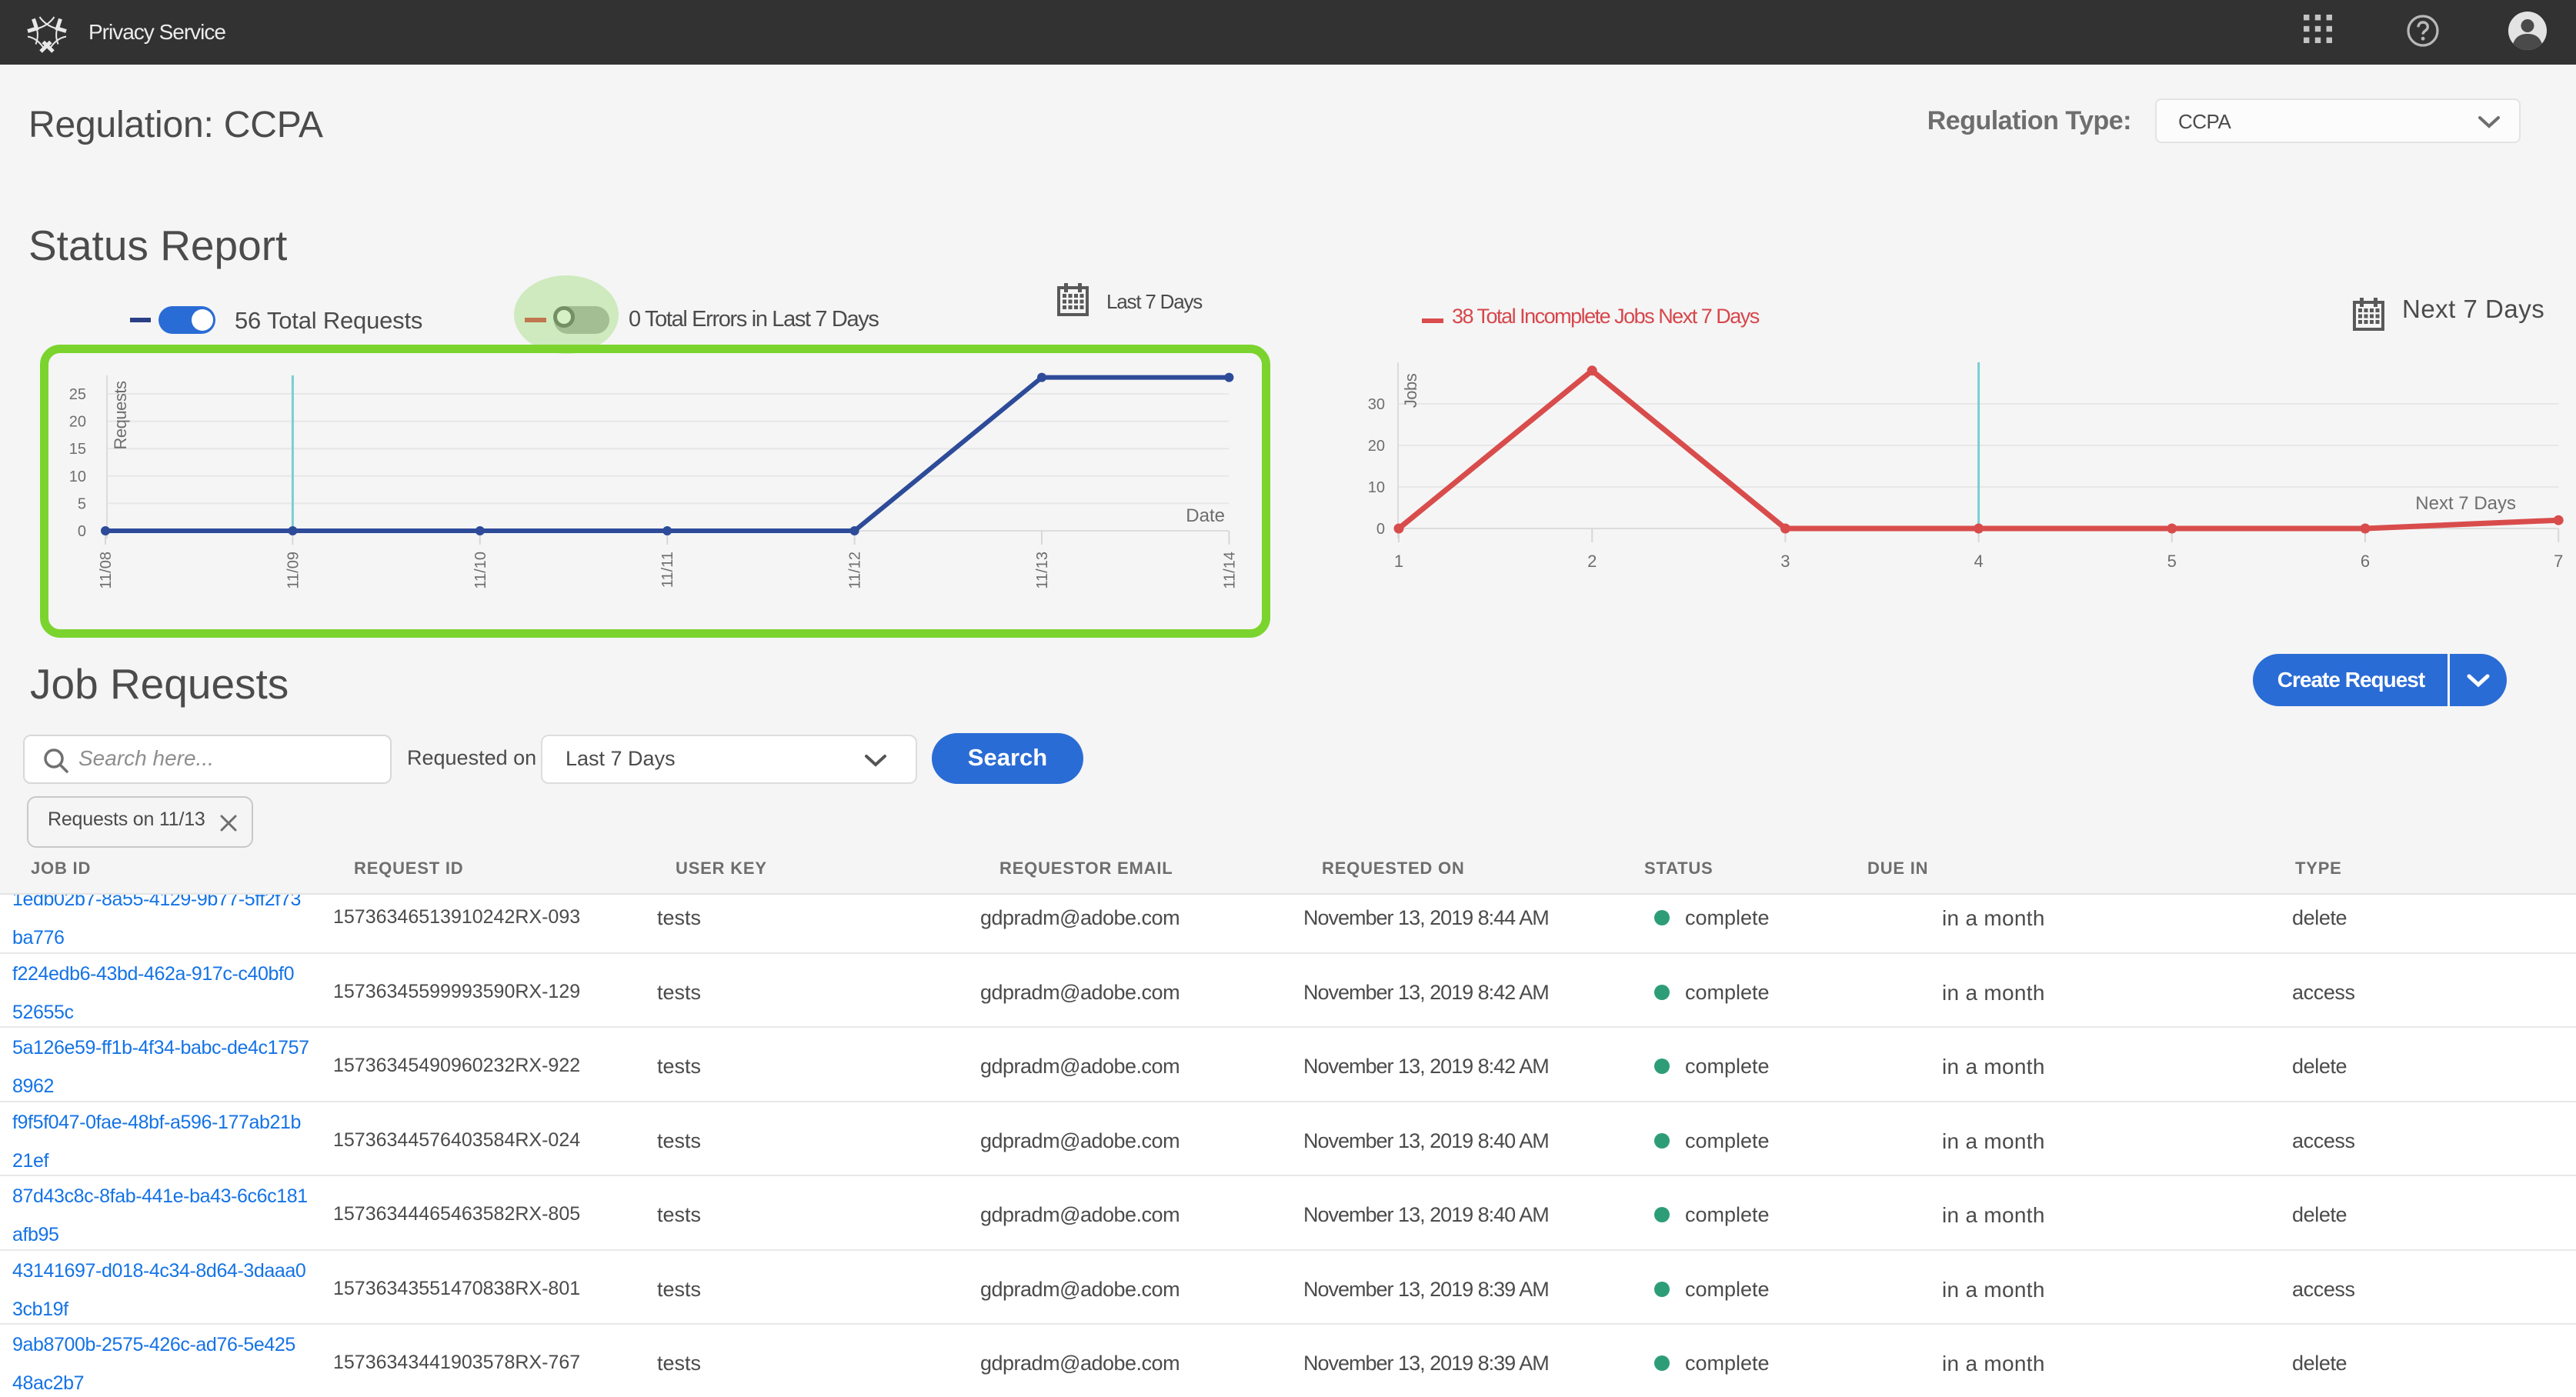  I want to click on svg-text: 11/10, so click(480, 570).